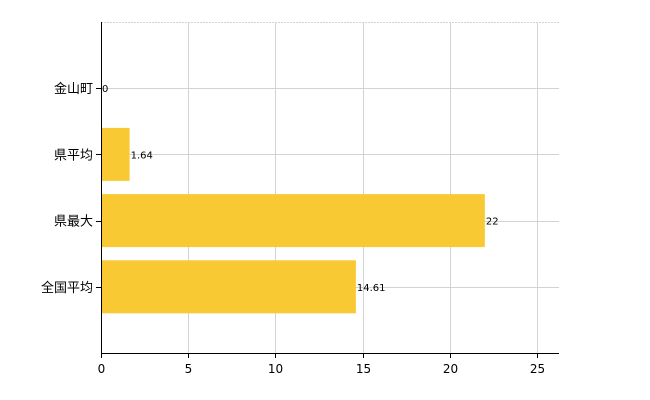 This screenshot has width=650, height=400. Describe the element at coordinates (73, 222) in the screenshot. I see `y-category-label: 県最大` at that location.